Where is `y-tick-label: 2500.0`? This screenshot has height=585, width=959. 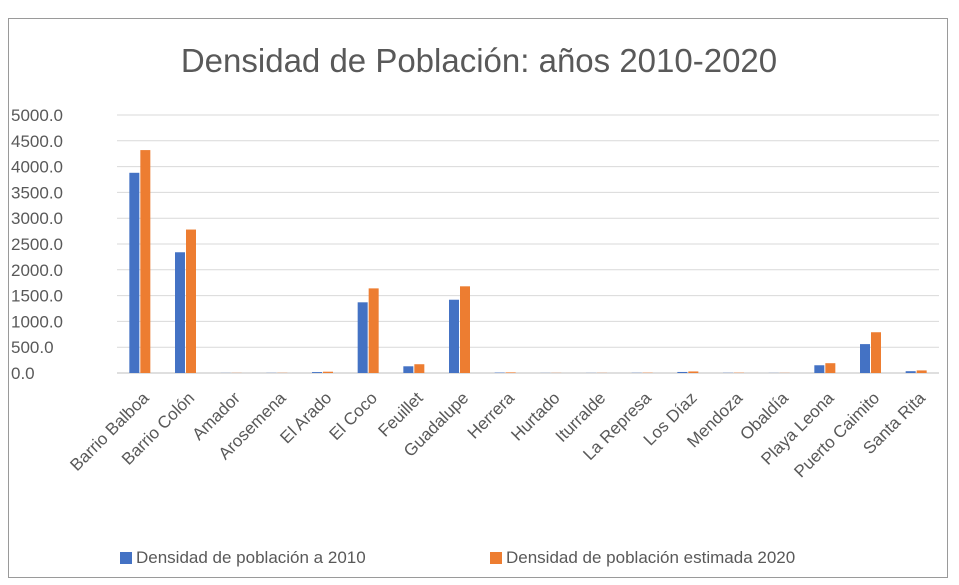 y-tick-label: 2500.0 is located at coordinates (37, 244).